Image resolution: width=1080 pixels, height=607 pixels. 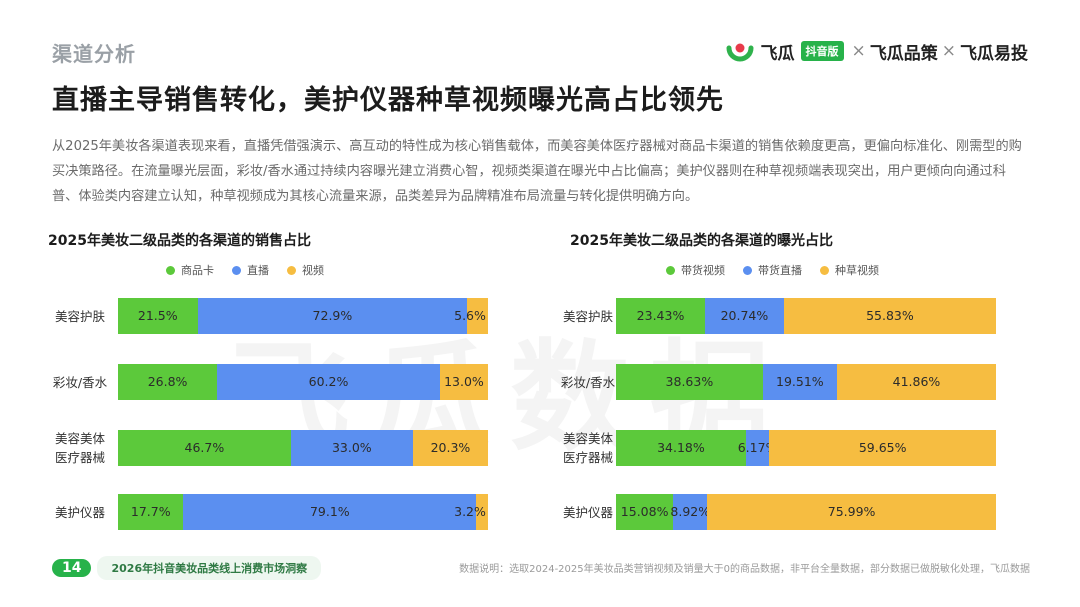 I want to click on brand-name-feigua: 飞瓜, so click(x=777, y=53).